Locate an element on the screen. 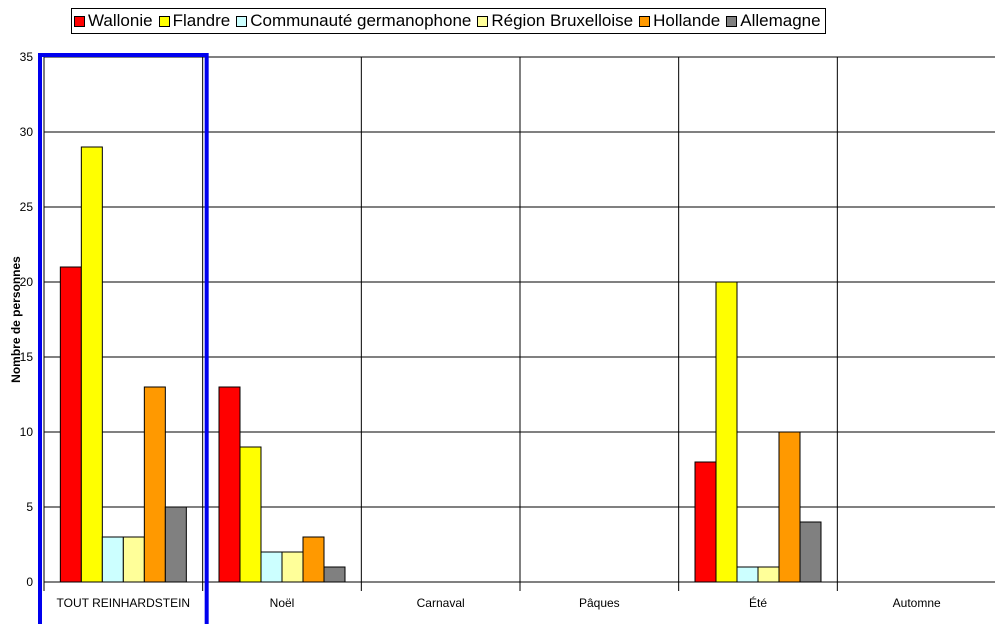 The height and width of the screenshot is (624, 995). x-tick-label: Automne is located at coordinates (917, 603).